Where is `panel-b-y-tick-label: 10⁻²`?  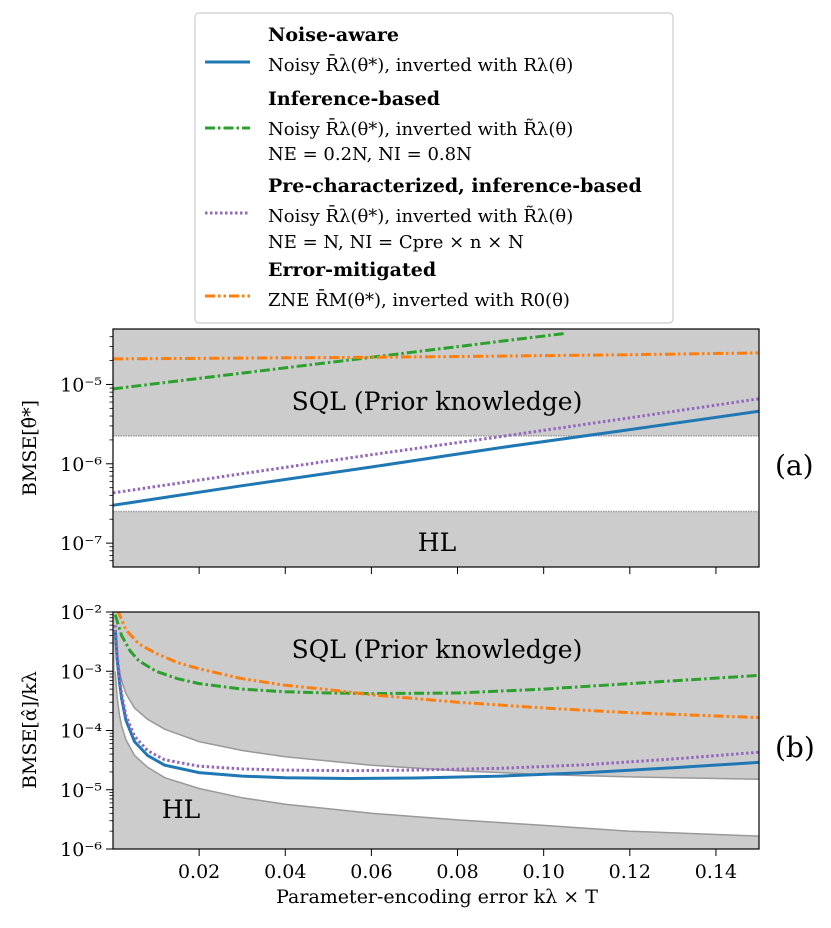
panel-b-y-tick-label: 10⁻² is located at coordinates (81, 613).